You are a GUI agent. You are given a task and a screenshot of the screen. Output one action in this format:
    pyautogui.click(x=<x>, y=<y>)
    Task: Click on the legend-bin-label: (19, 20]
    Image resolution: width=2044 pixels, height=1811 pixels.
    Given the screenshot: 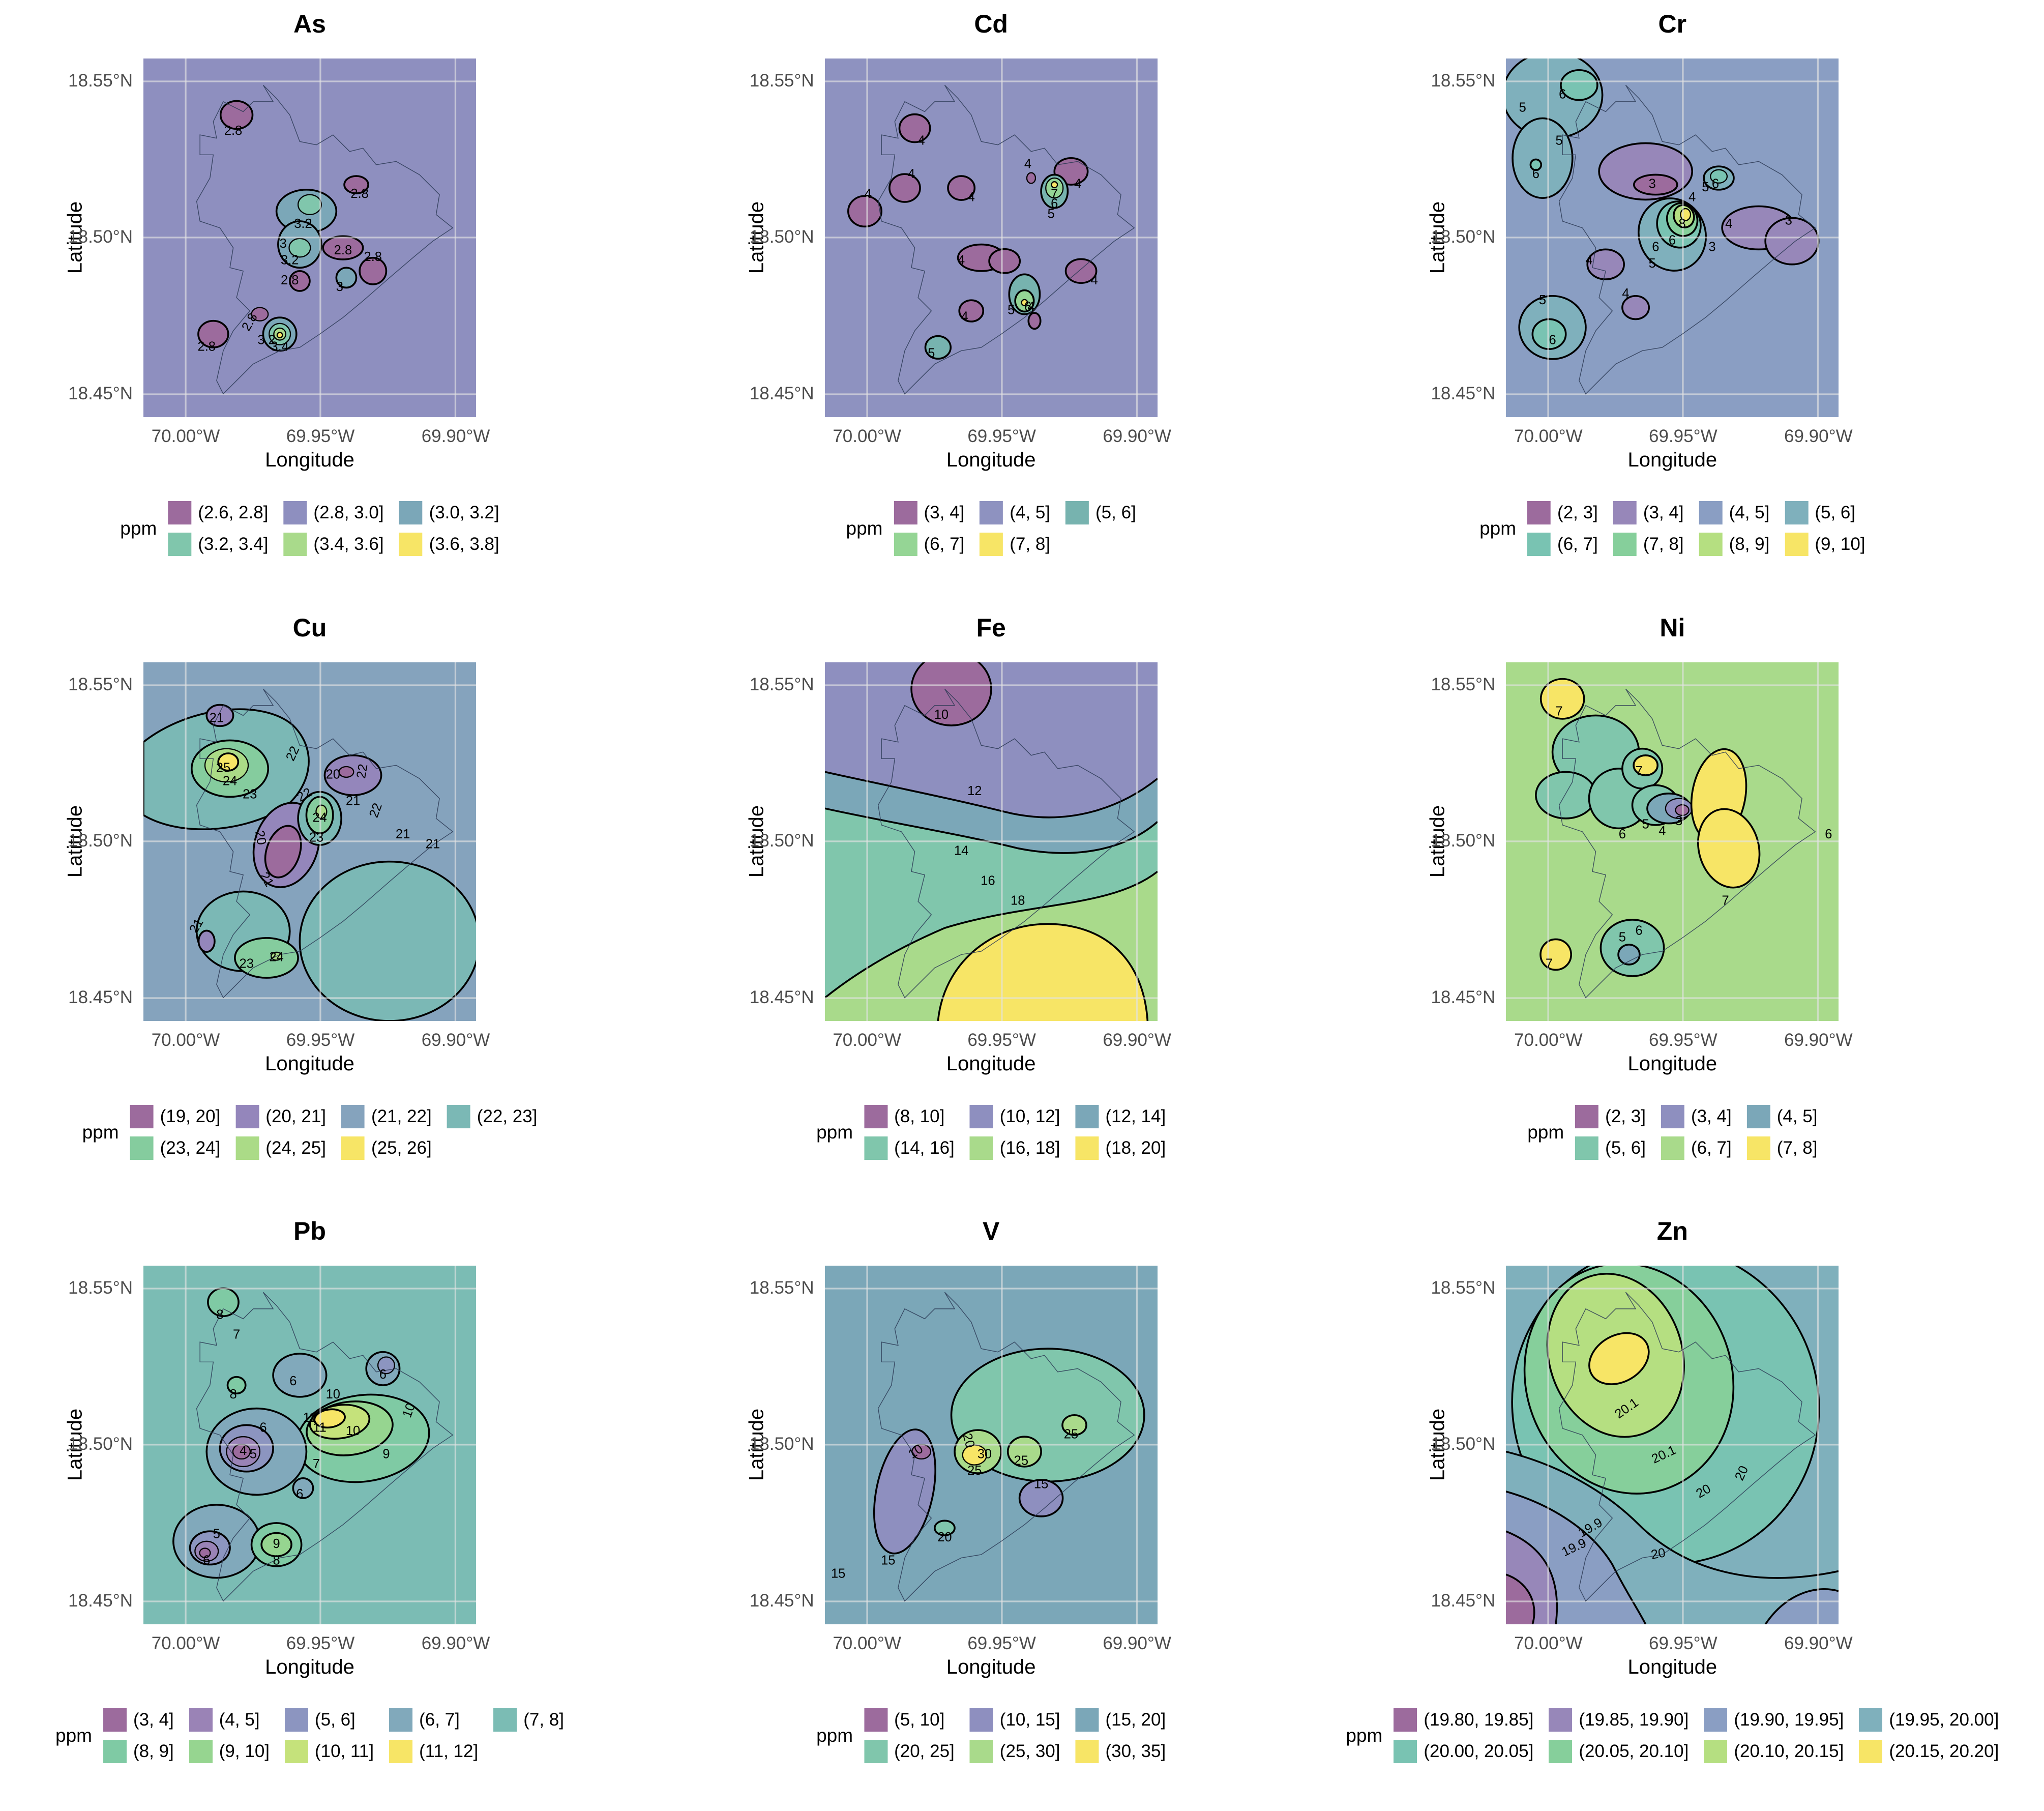 What is the action you would take?
    pyautogui.click(x=191, y=1116)
    